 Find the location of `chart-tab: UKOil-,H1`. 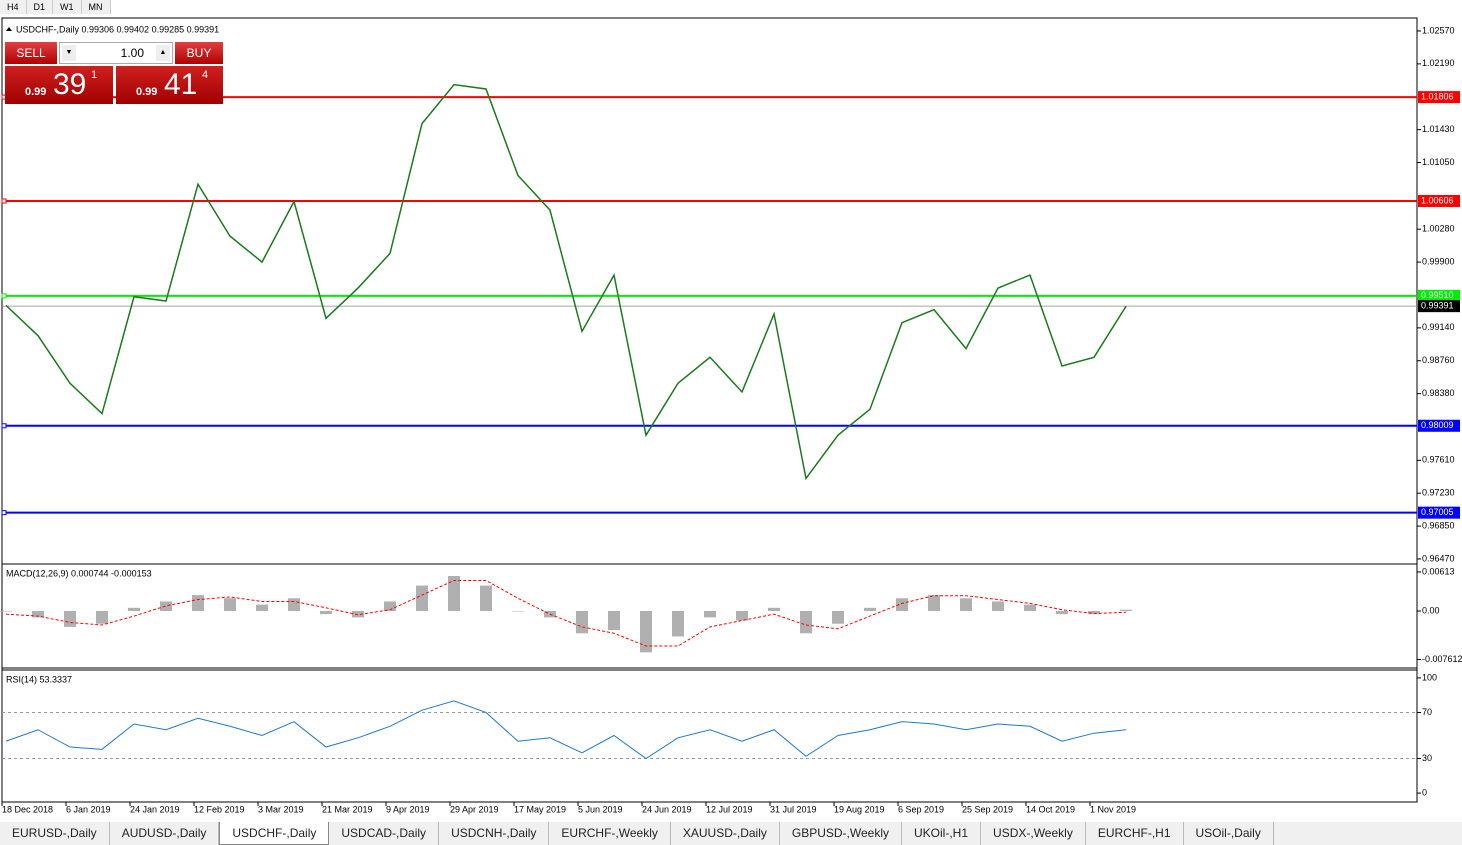

chart-tab: UKOil-,H1 is located at coordinates (942, 833).